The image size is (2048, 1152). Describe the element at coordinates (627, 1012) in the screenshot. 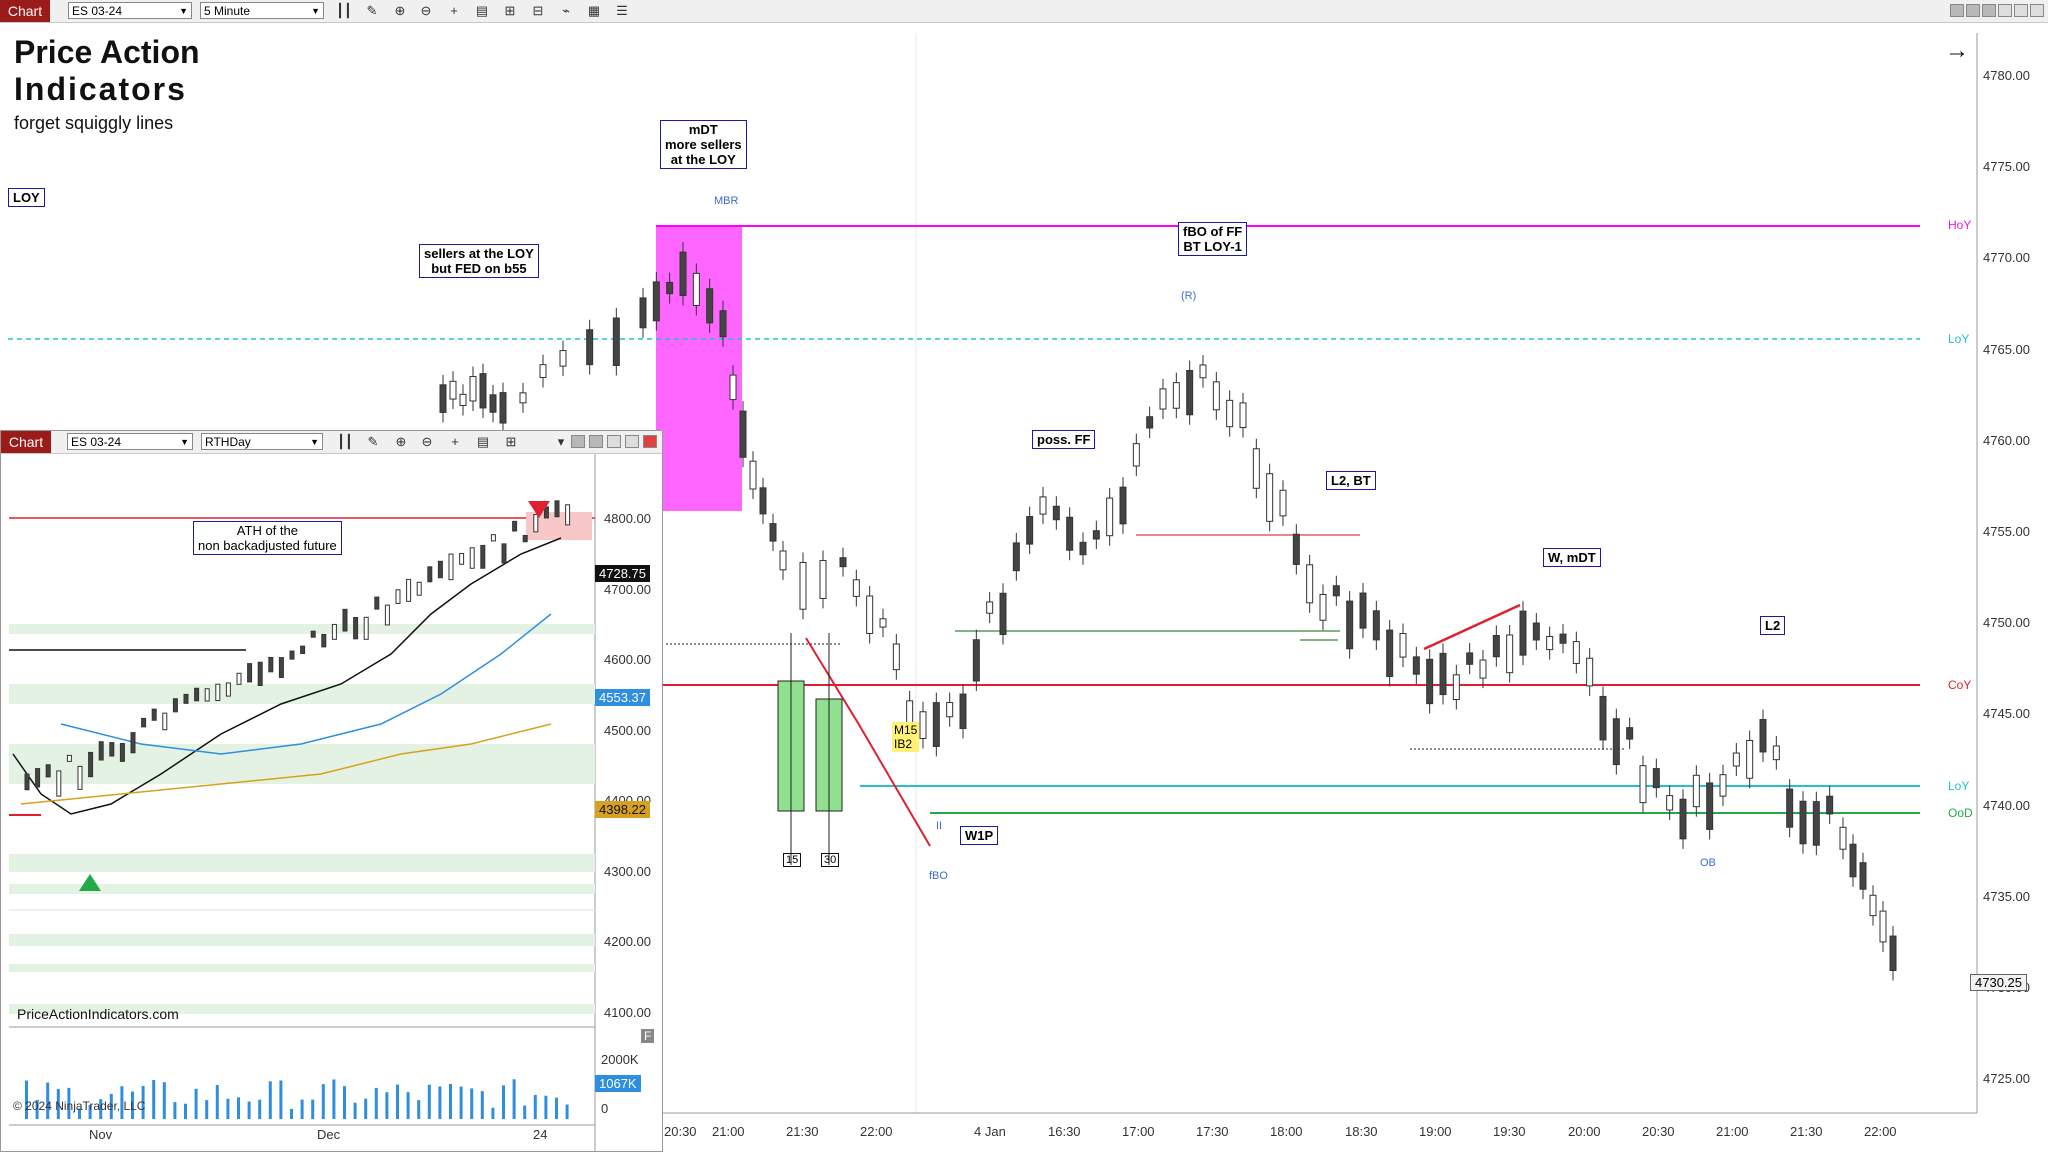

I see `inset-price-tick: 4100.00` at that location.